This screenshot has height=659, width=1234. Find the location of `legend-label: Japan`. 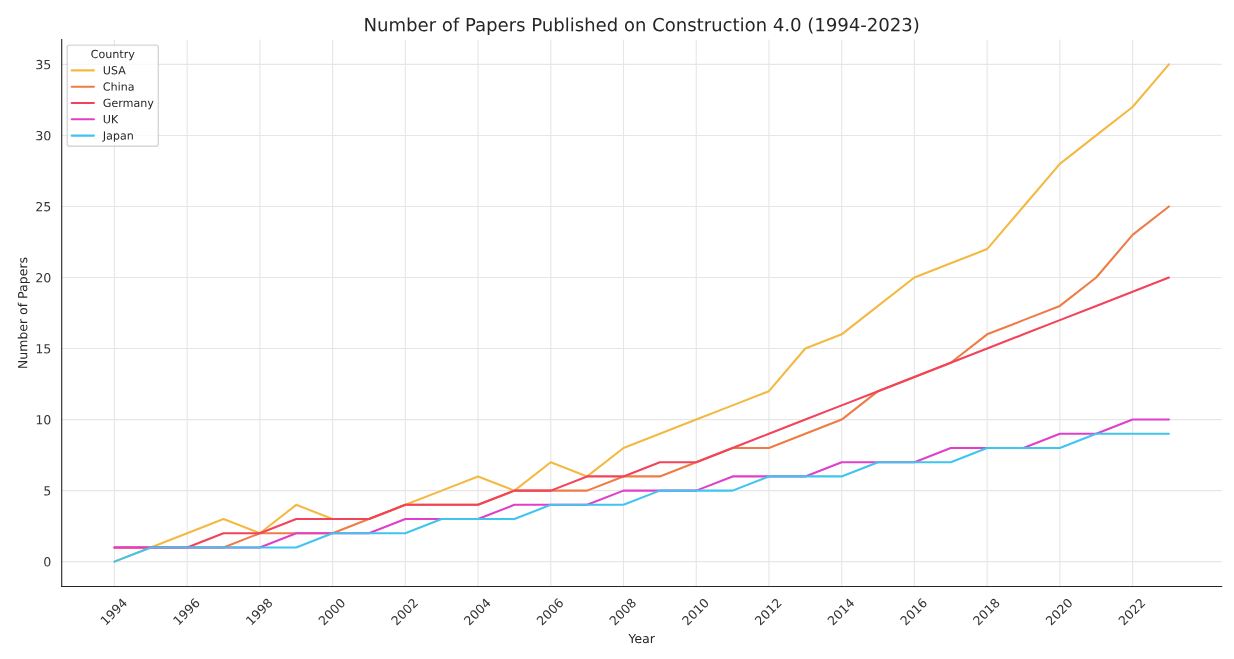

legend-label: Japan is located at coordinates (117, 136).